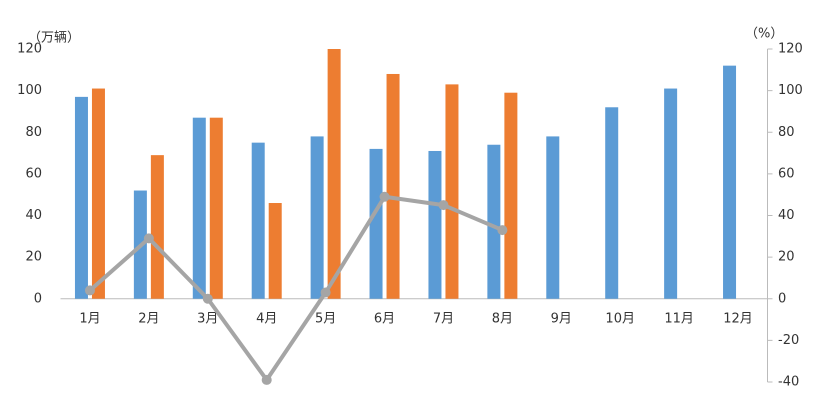 Image resolution: width=816 pixels, height=411 pixels. What do you see at coordinates (786, 257) in the screenshot?
I see `y2-tick-label: 20` at bounding box center [786, 257].